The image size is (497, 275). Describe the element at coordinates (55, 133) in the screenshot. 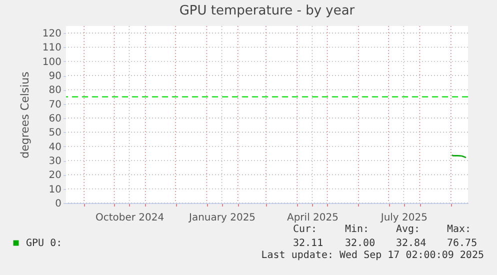

I see `y-tick-label: 50` at that location.